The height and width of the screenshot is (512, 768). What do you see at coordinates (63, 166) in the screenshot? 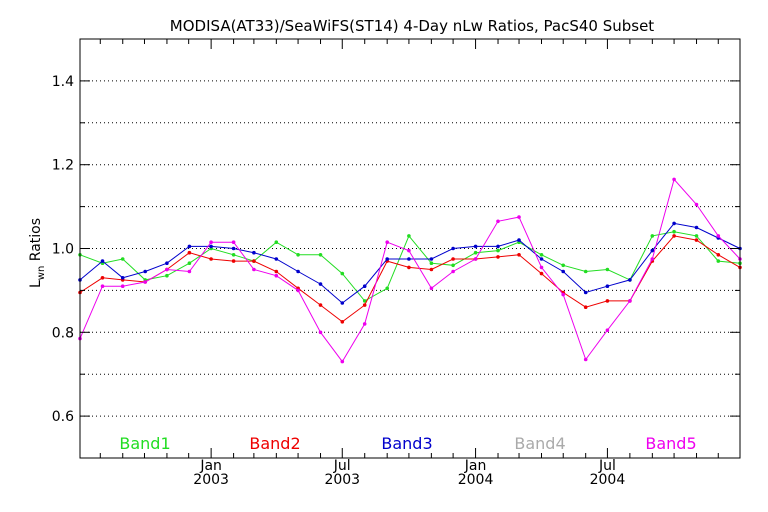
I see `y-tick-label: 1.2` at bounding box center [63, 166].